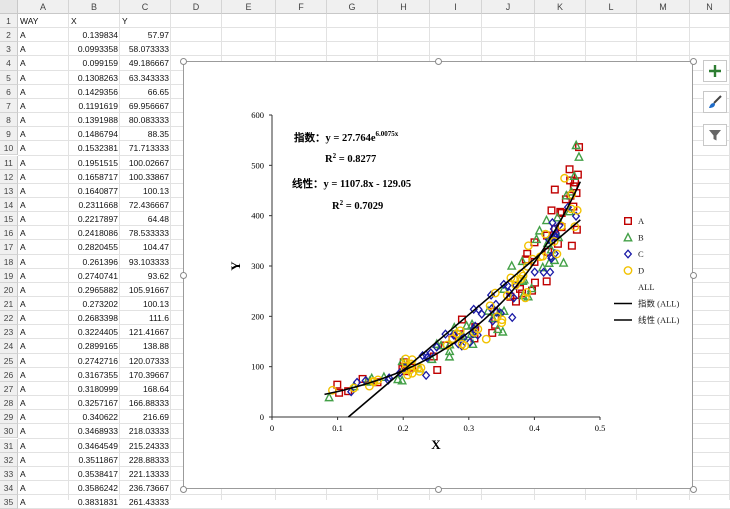 This screenshot has width=730, height=509. What do you see at coordinates (715, 135) in the screenshot?
I see `chart-filters-button` at bounding box center [715, 135].